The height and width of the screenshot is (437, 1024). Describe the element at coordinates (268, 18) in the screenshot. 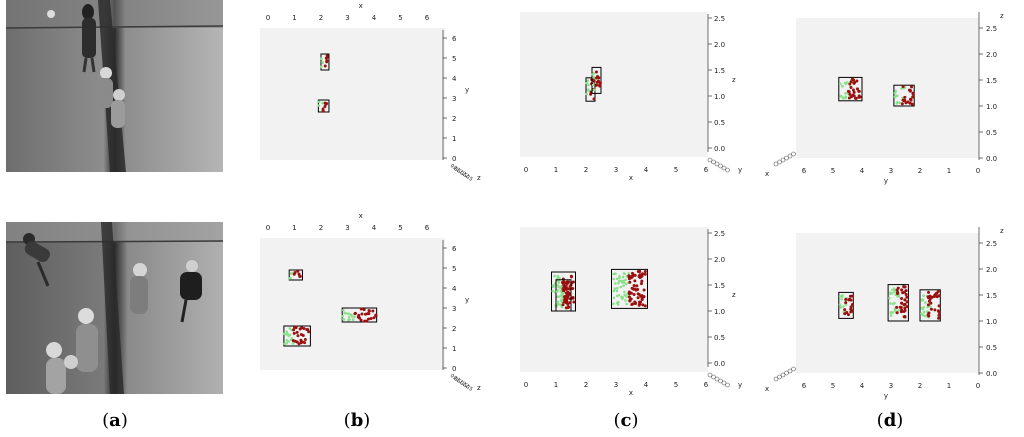

I see `x-tick-label: 0` at that location.